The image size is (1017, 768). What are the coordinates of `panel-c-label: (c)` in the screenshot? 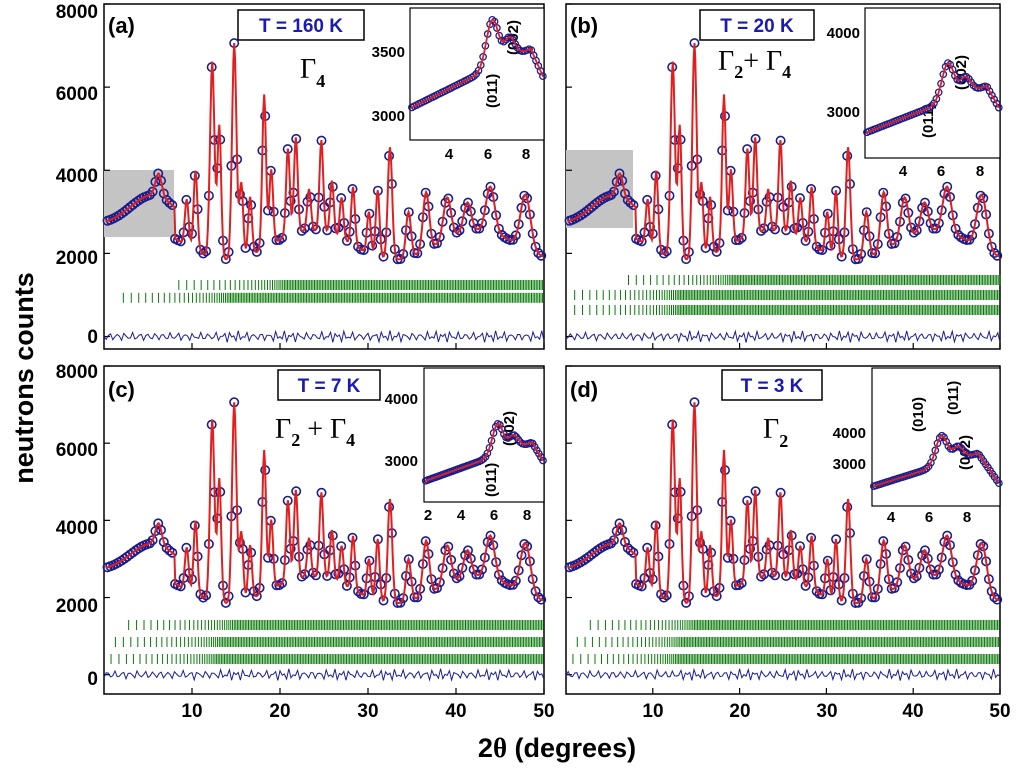 It's located at (121, 389).